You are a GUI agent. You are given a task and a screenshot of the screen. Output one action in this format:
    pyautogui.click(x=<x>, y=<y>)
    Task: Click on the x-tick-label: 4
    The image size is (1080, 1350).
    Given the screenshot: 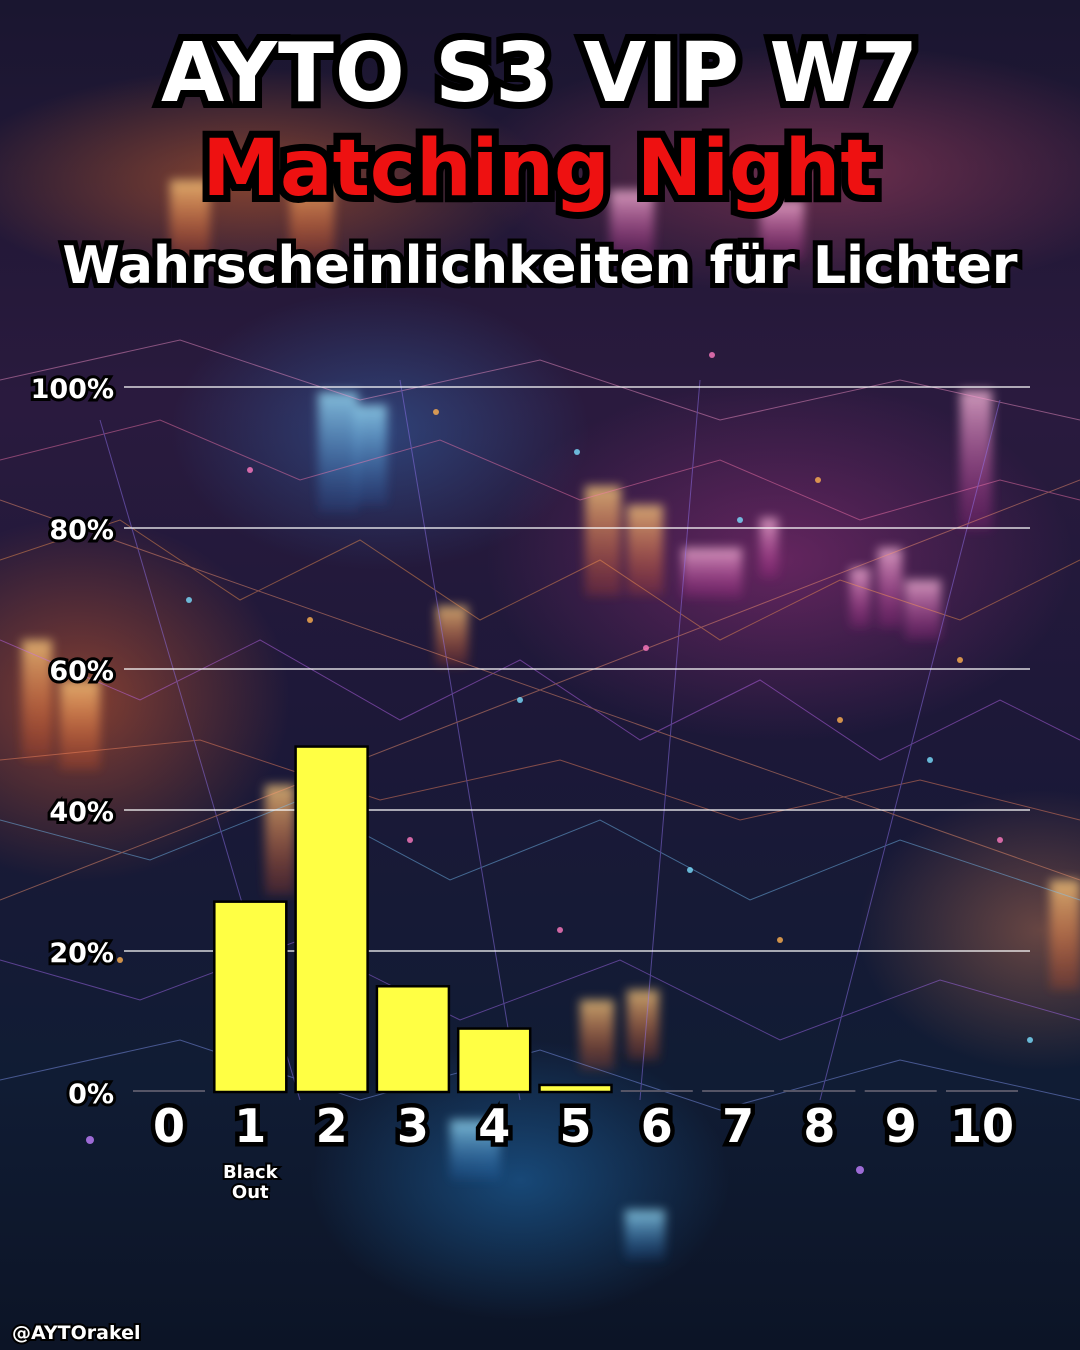 What is the action you would take?
    pyautogui.click(x=494, y=1126)
    